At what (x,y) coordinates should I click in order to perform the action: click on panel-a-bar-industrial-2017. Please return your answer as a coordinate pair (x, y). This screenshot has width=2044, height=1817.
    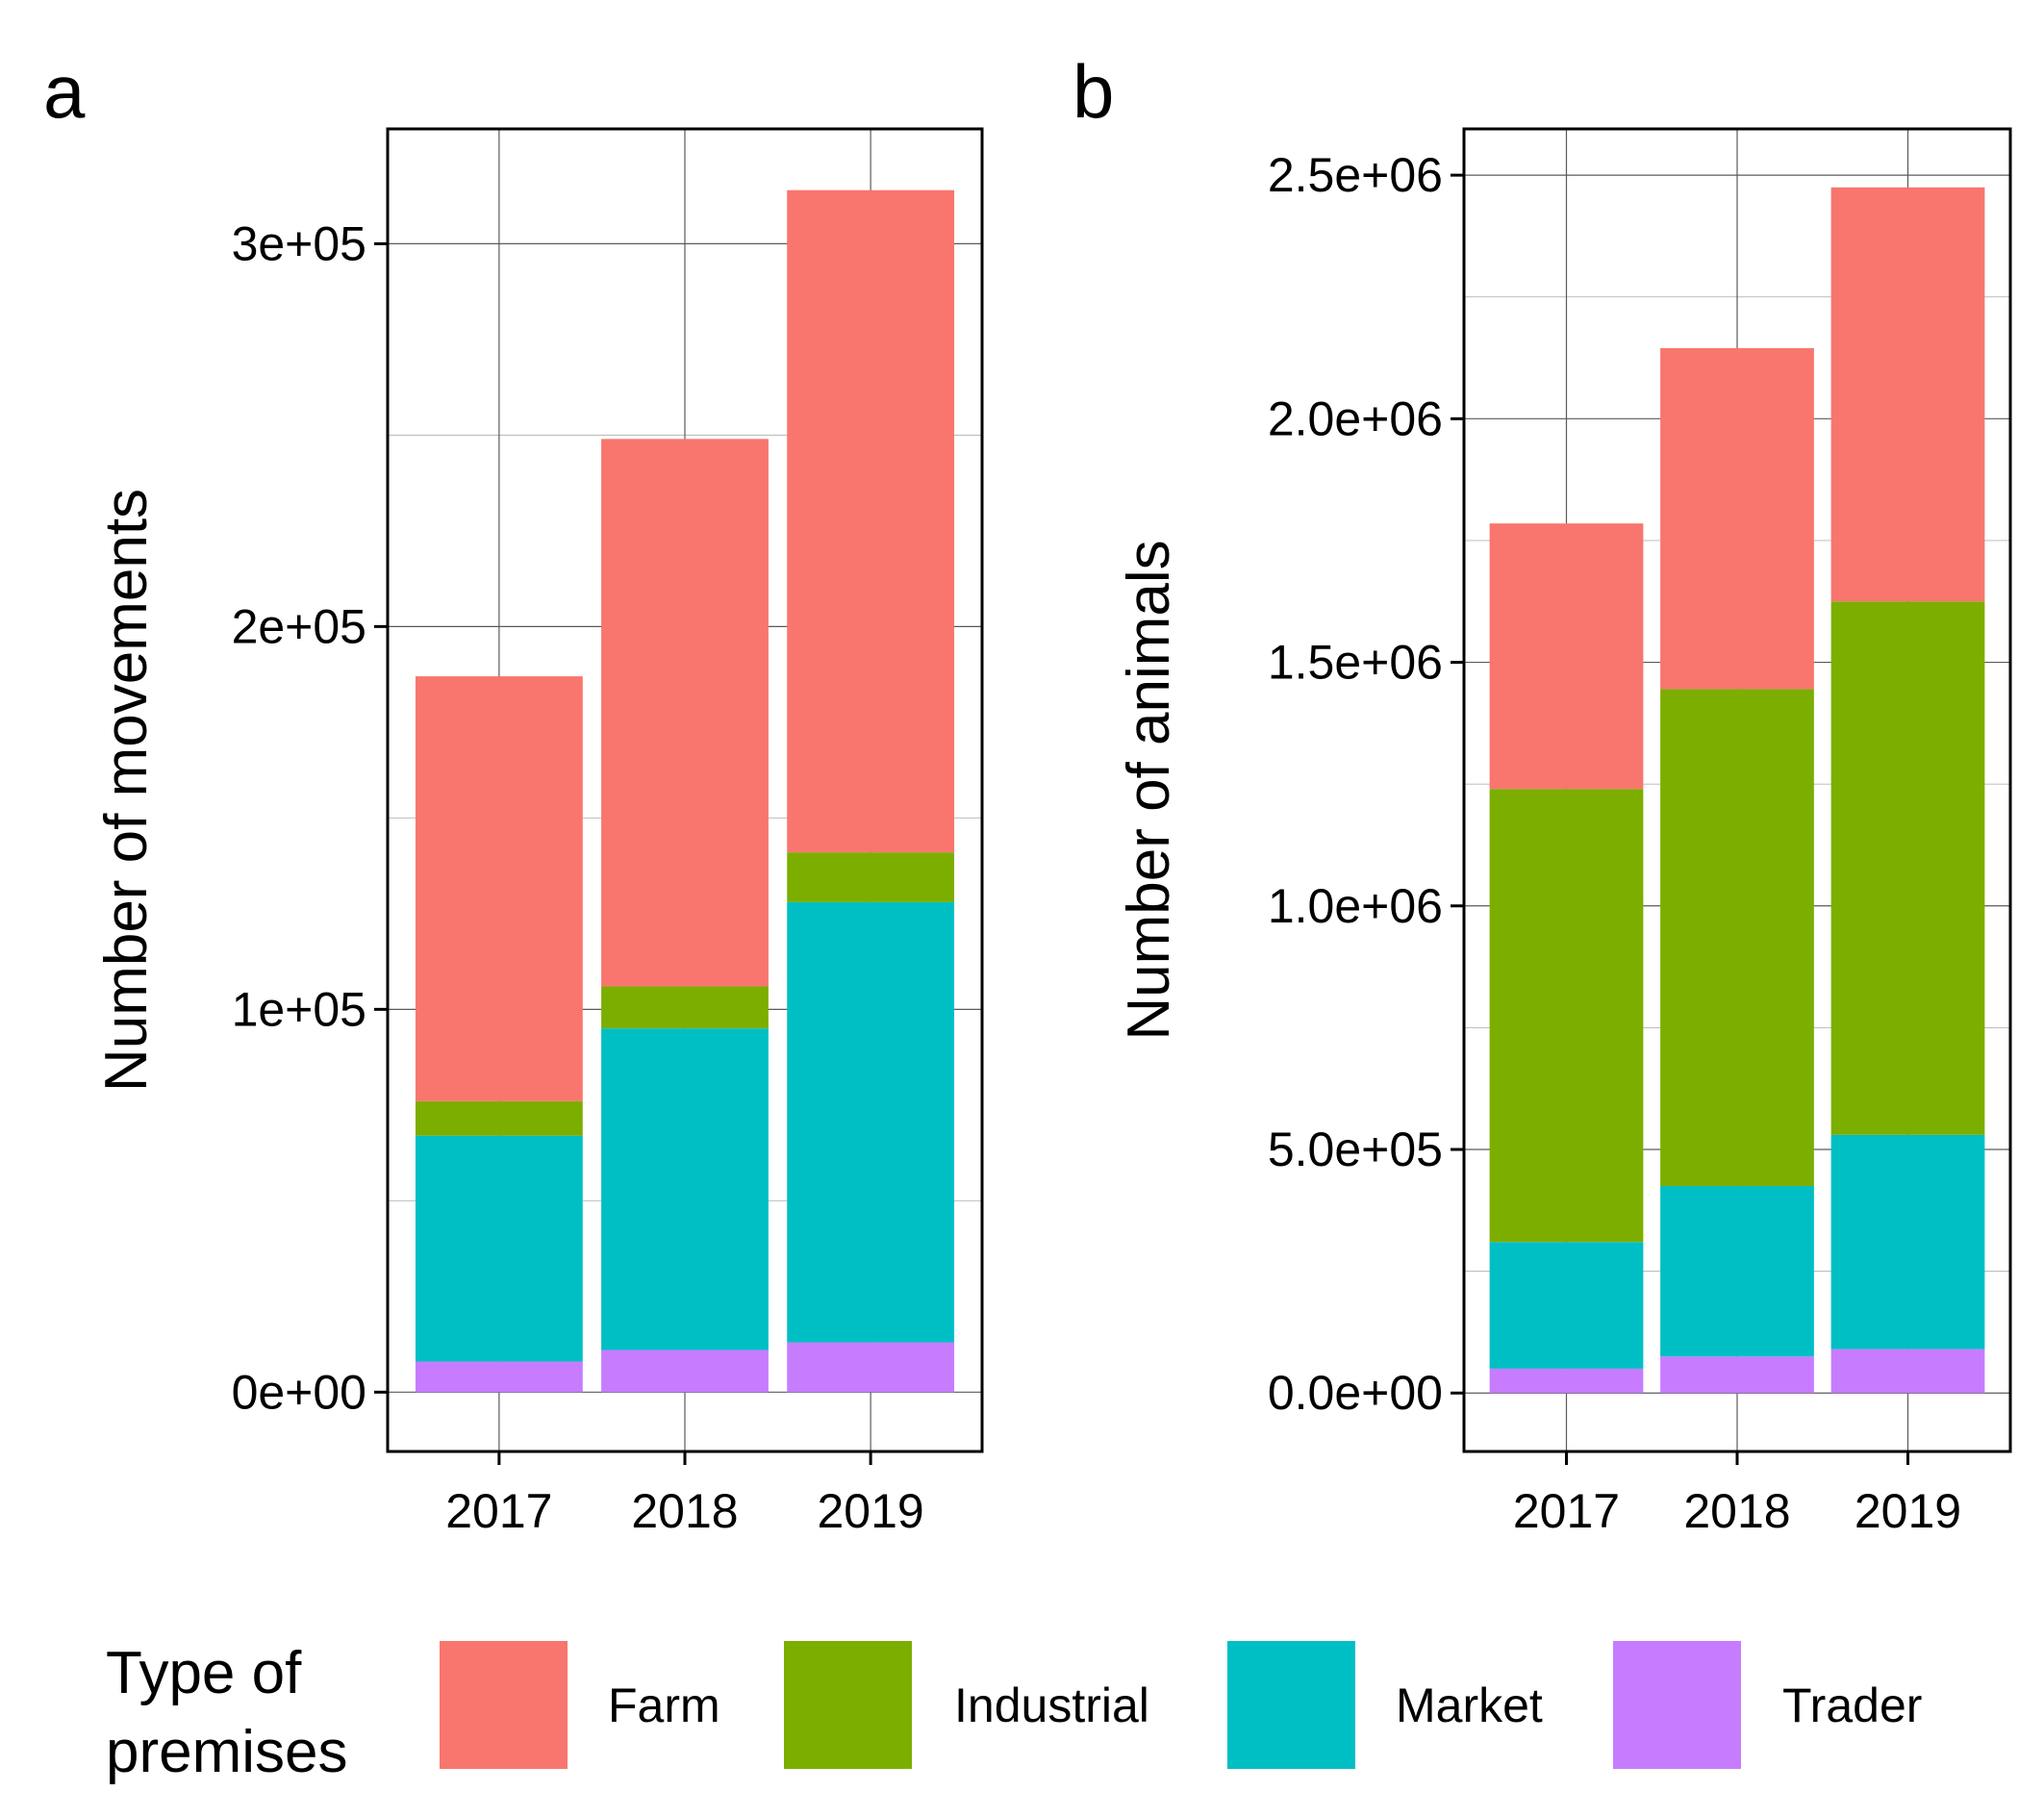
    Looking at the image, I should click on (499, 1118).